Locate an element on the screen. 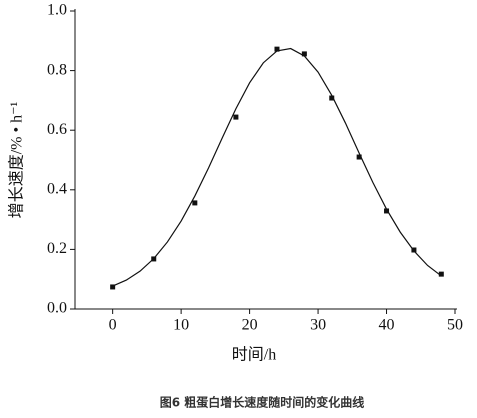 The image size is (477, 418). x-tick-label: 20 is located at coordinates (250, 325).